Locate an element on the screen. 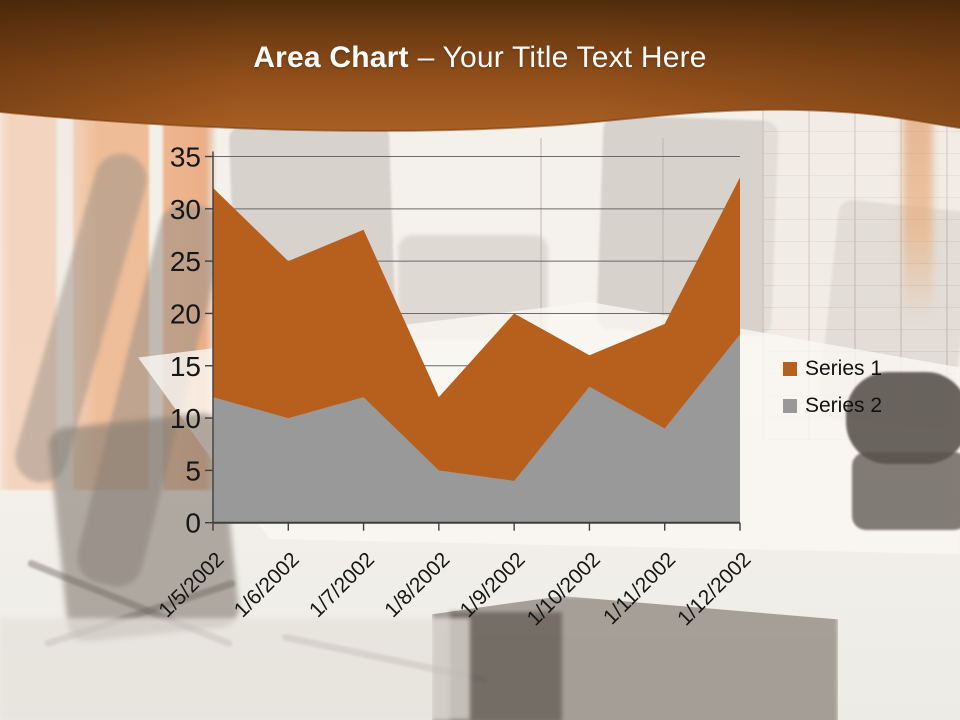 Image resolution: width=960 pixels, height=720 pixels. x-tick-label: 1/5/2002 is located at coordinates (191, 585).